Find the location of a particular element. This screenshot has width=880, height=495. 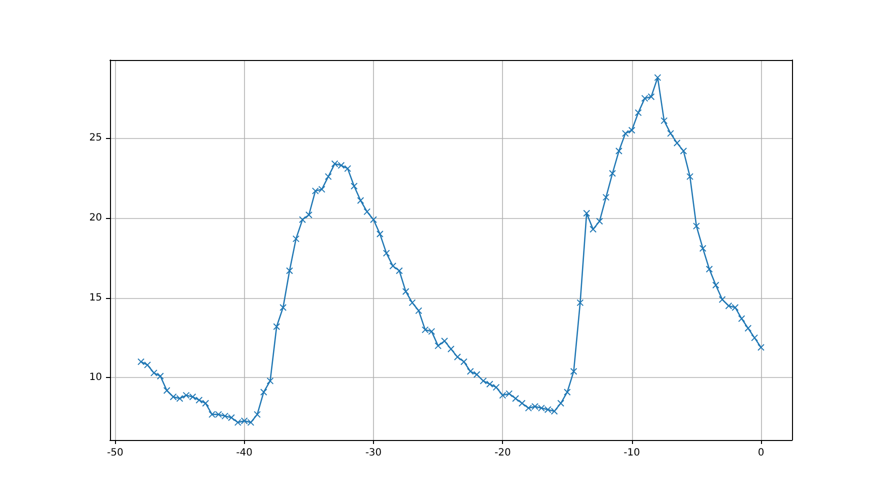

x-tick-label: -50 is located at coordinates (115, 453).